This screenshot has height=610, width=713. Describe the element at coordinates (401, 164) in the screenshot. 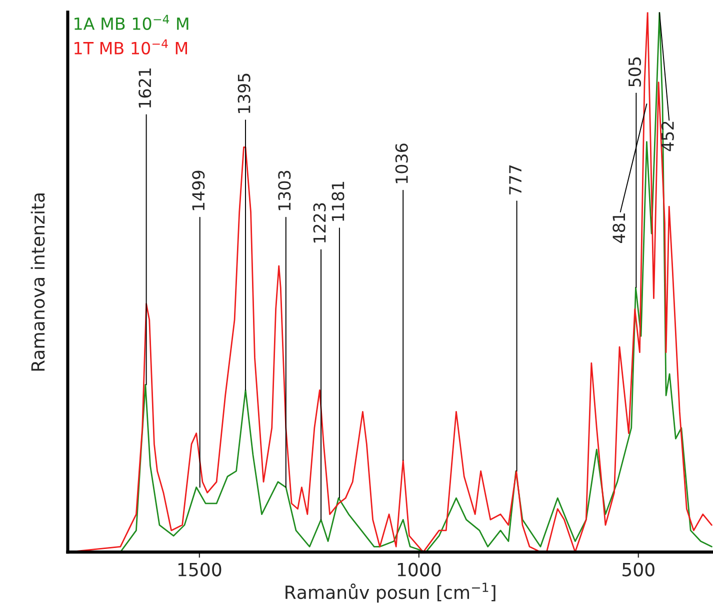

I see `annotation: 1036` at that location.